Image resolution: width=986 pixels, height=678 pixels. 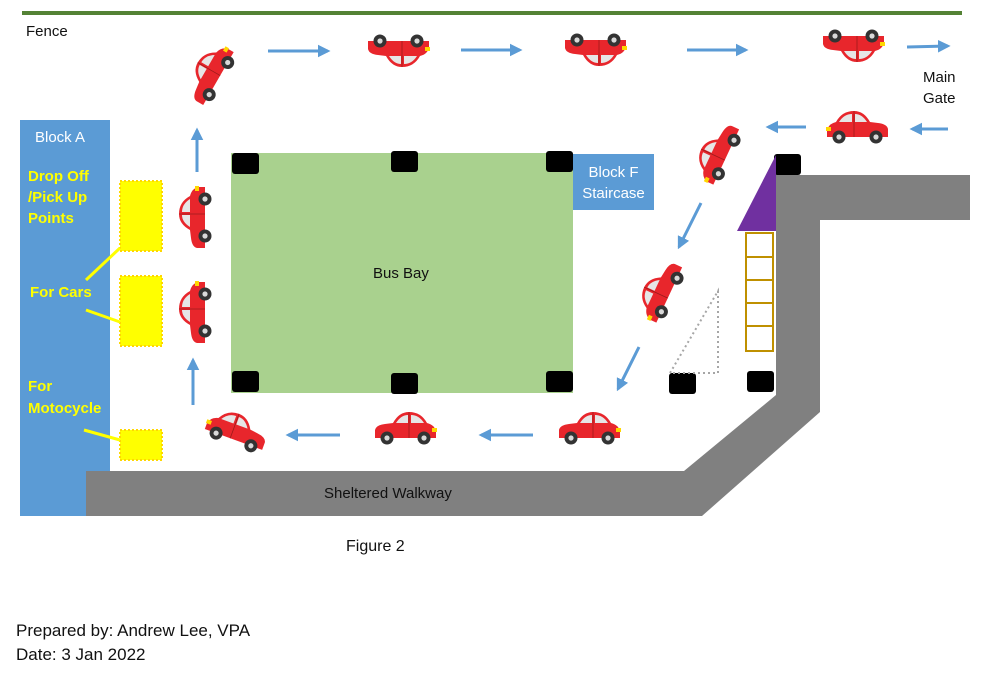 I want to click on callout-lines, so click(x=102, y=344).